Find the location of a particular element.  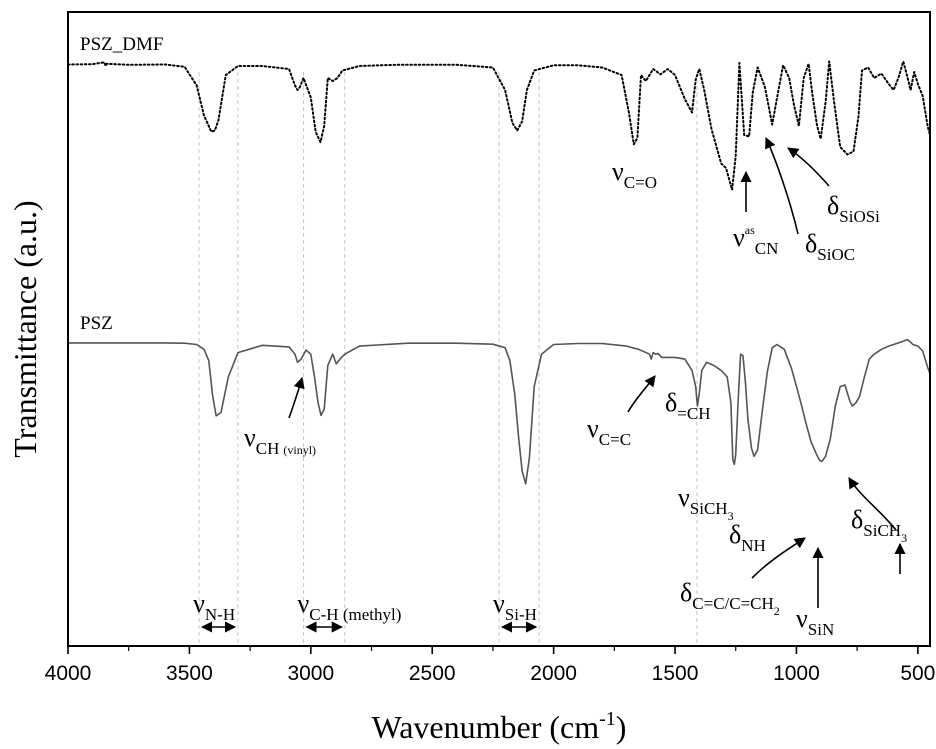

annotation-subscript: N-H is located at coordinates (220, 614).